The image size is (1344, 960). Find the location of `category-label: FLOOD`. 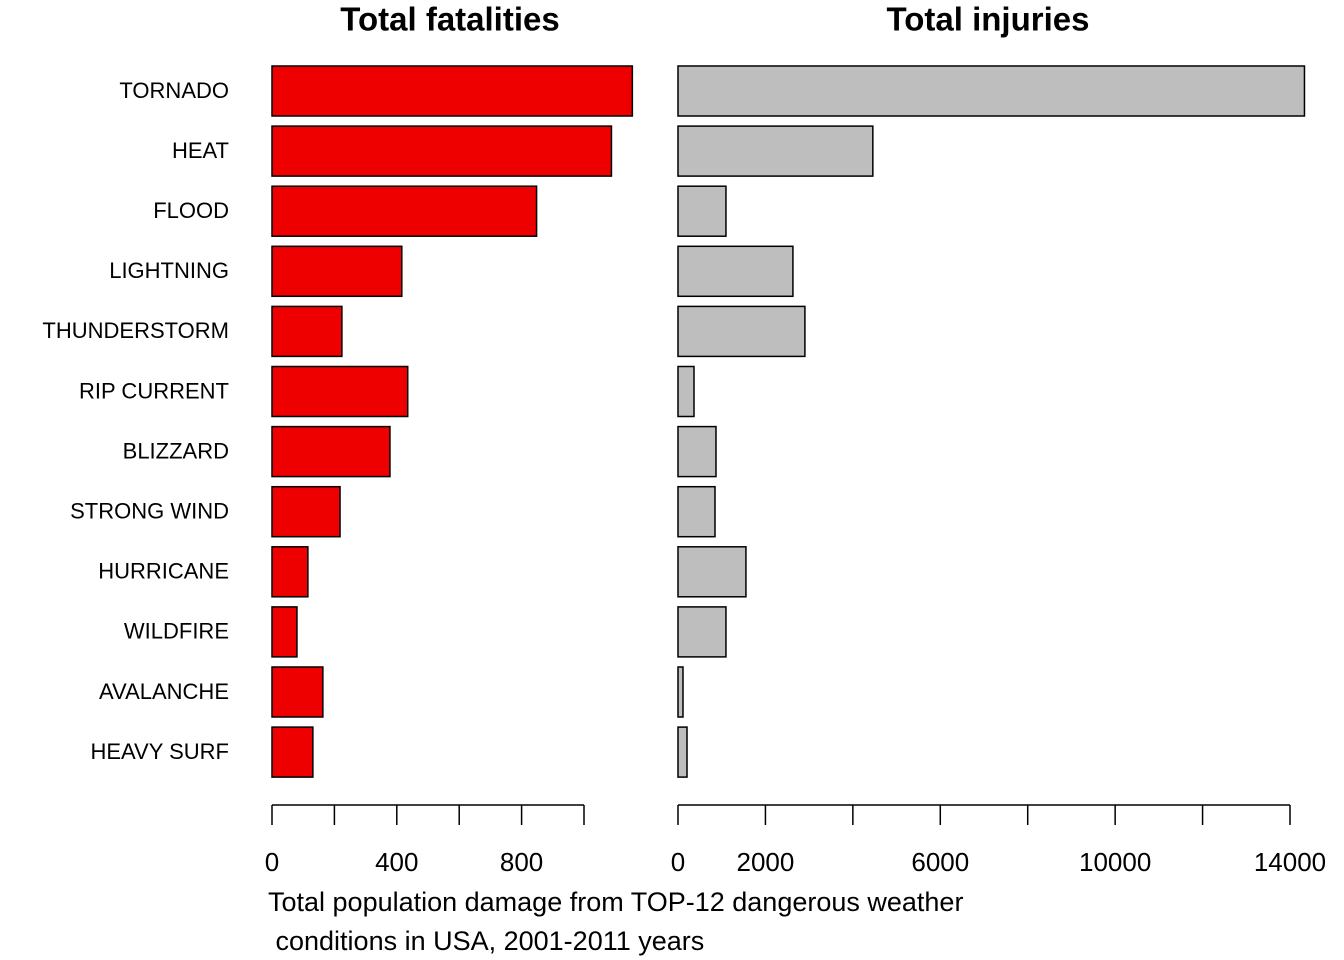

category-label: FLOOD is located at coordinates (191, 210).